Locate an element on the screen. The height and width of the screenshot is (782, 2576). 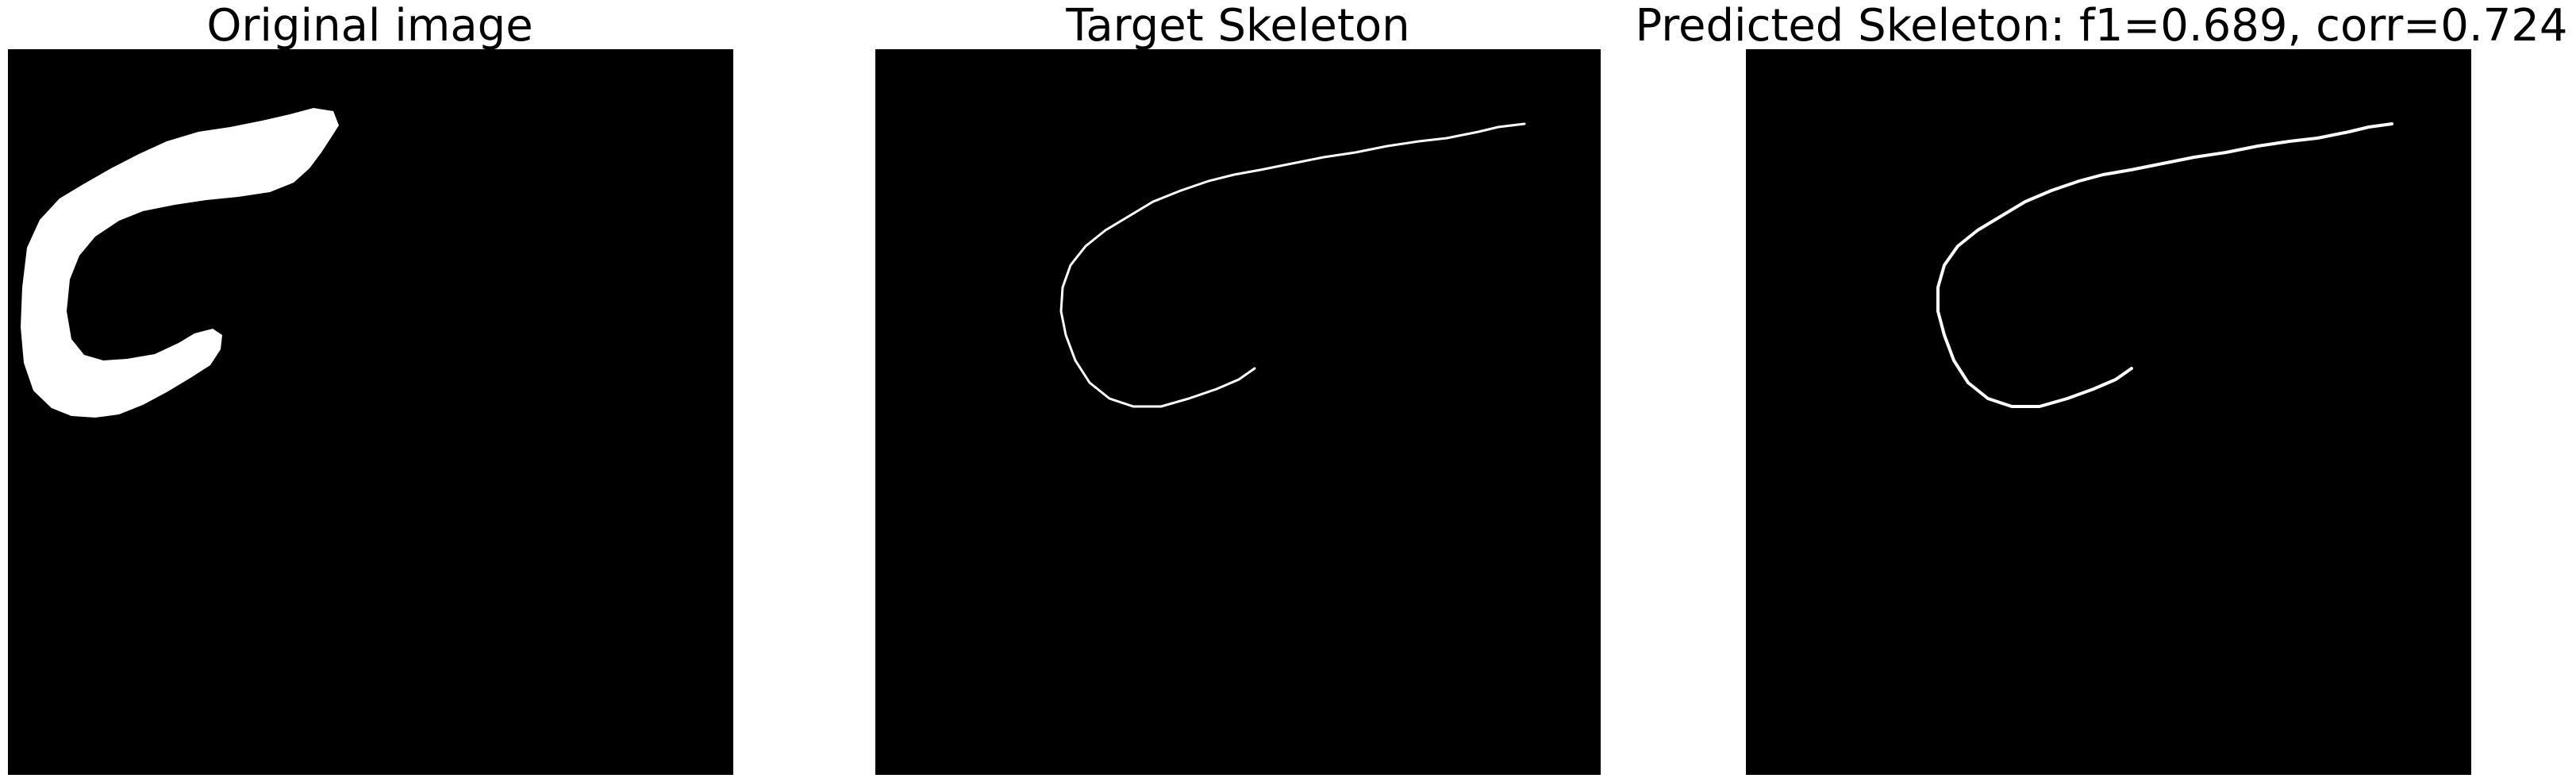
original-image-mask is located at coordinates (180, 263).